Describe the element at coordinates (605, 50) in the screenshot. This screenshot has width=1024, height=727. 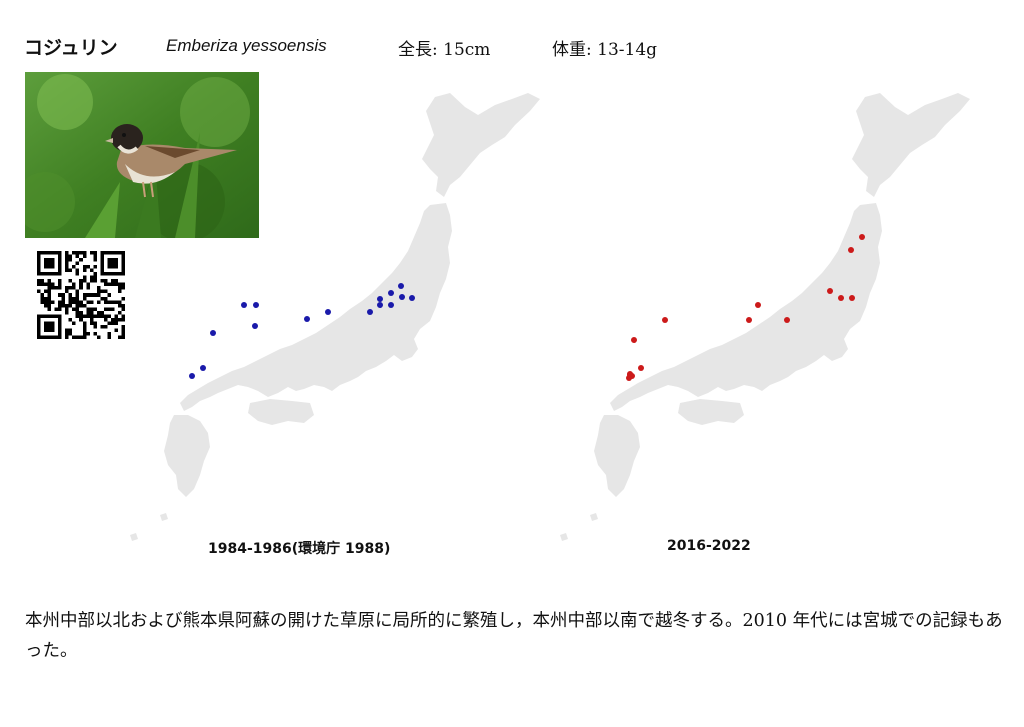
I see `species-weight: 体重: 13-14g` at that location.